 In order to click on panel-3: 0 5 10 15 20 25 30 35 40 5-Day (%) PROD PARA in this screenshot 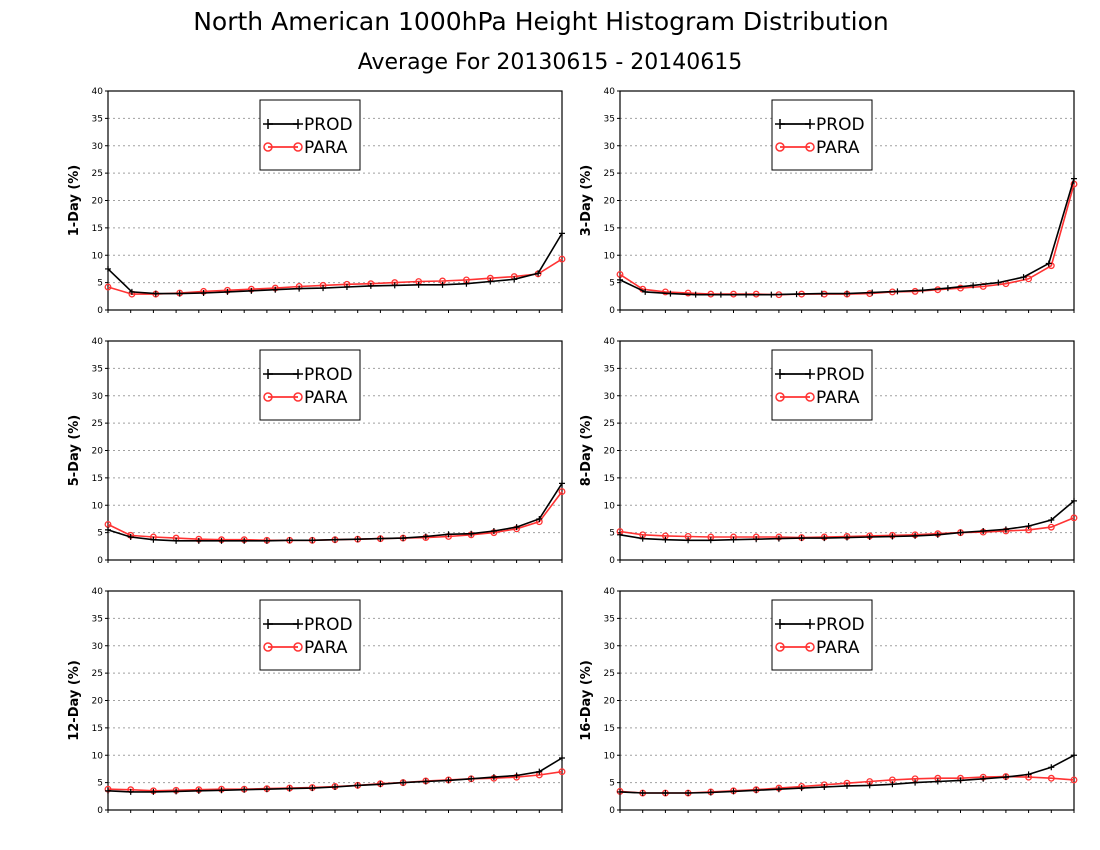, I will do `click(316, 451)`.